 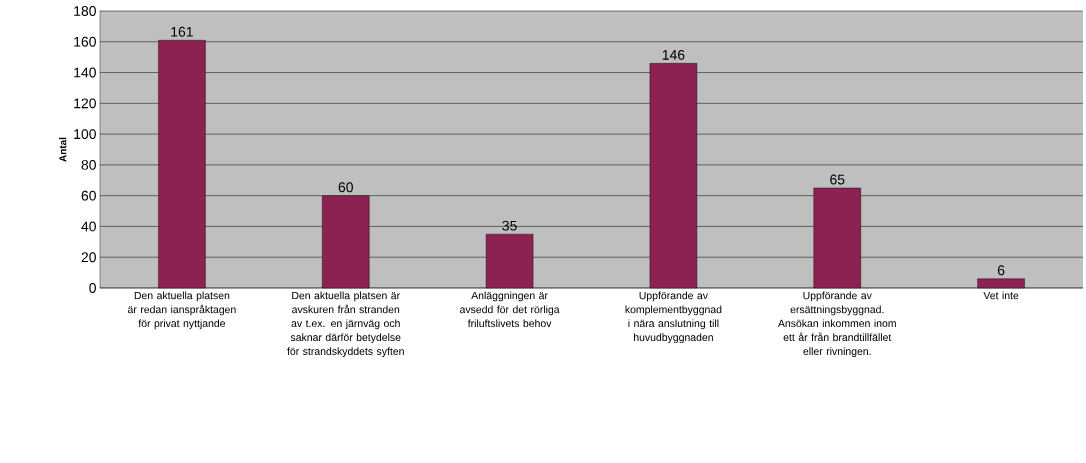 I want to click on x-tick-label: Den aktuella platsen är redan ianspråktagen för privat nyttjande, so click(x=181, y=310).